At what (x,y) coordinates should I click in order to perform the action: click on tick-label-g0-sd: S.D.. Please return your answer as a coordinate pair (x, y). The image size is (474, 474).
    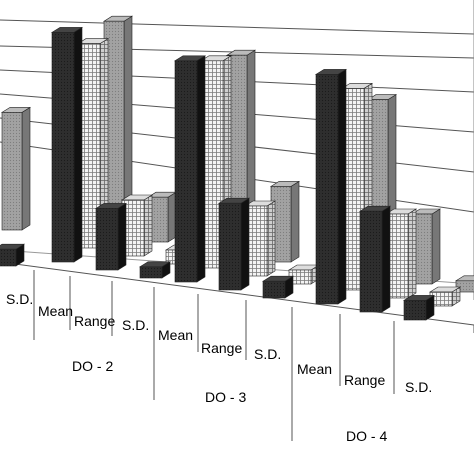
    Looking at the image, I should click on (19, 299).